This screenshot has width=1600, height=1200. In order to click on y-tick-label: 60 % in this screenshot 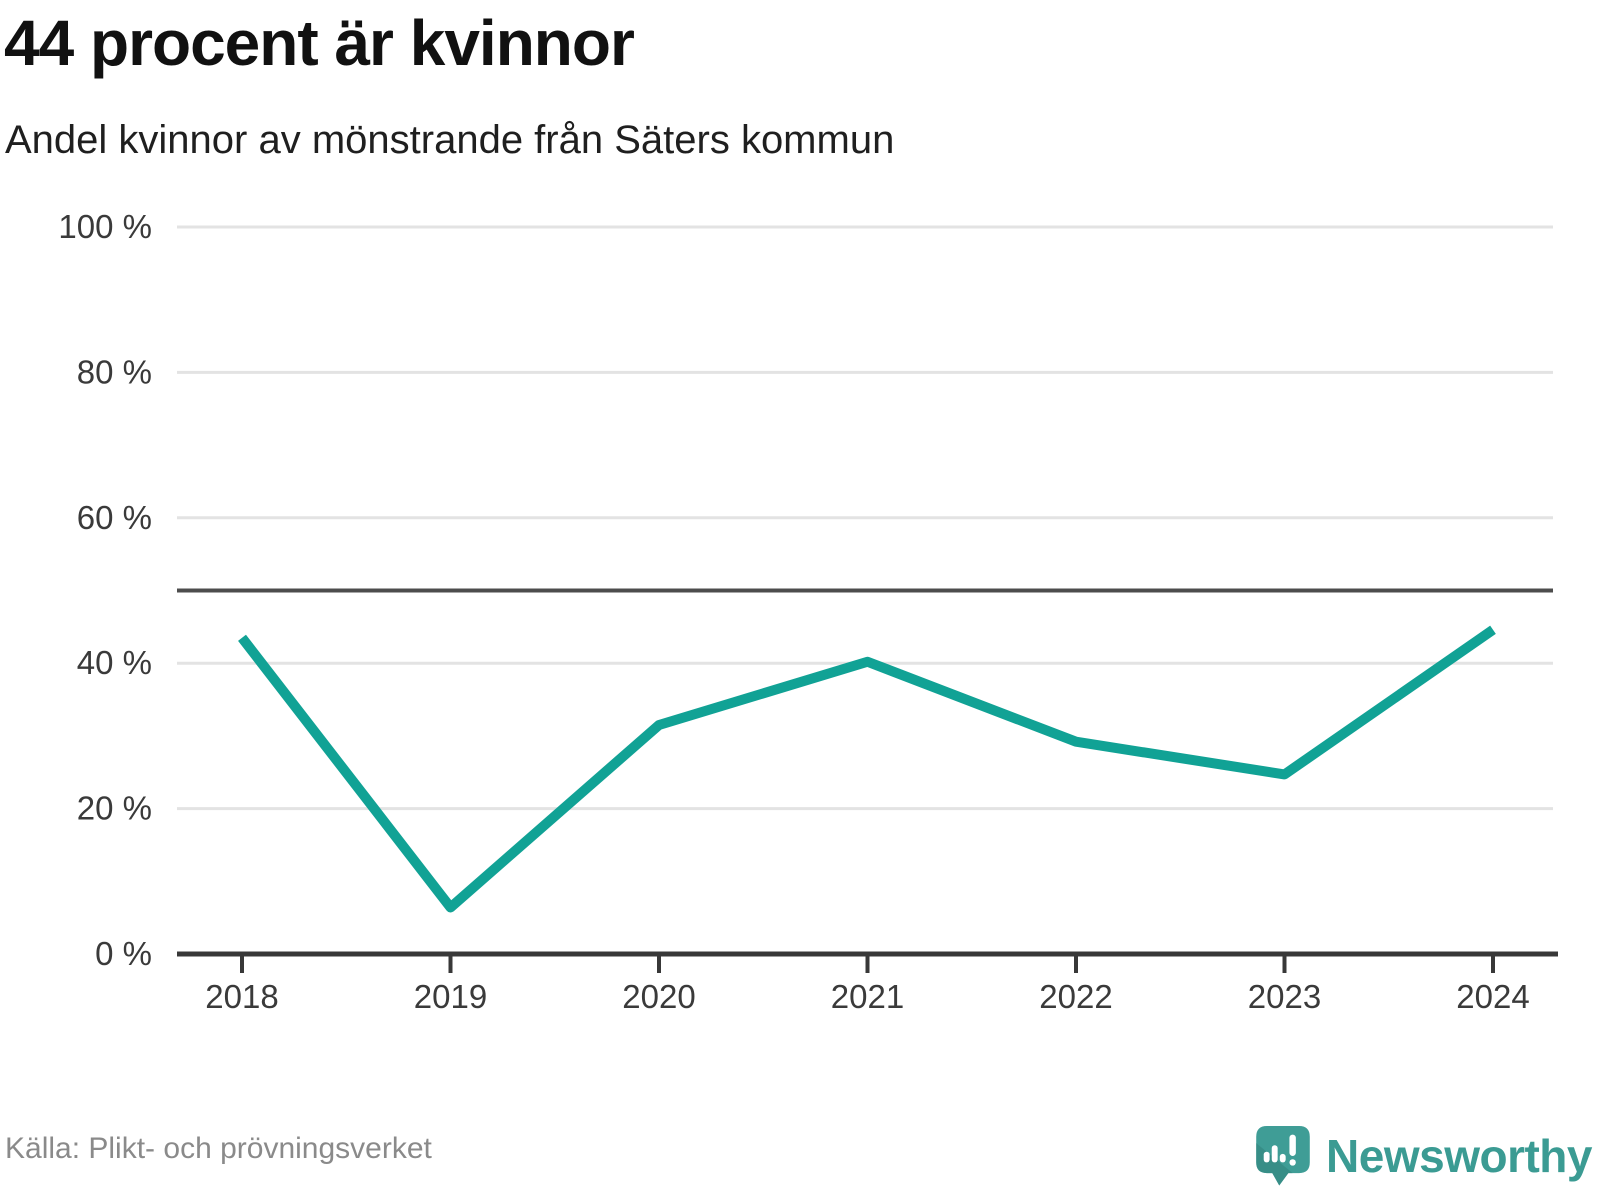, I will do `click(114, 517)`.